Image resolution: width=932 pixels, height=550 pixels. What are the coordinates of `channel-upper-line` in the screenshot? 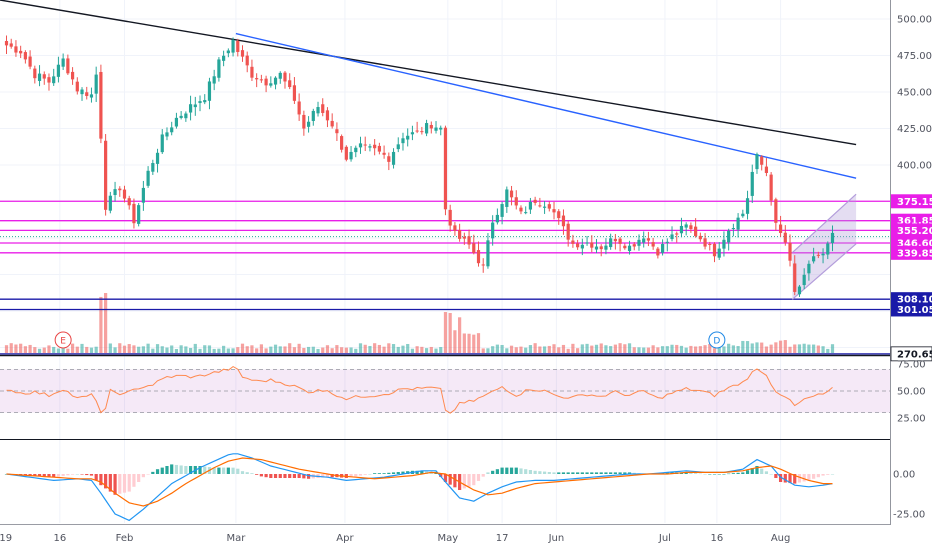 It's located at (824, 223).